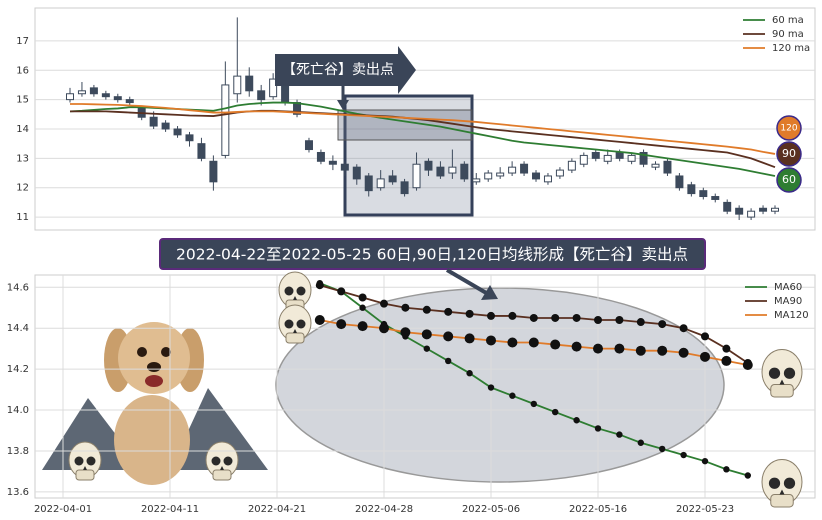 The height and width of the screenshot is (520, 822). What do you see at coordinates (491, 509) in the screenshot?
I see `x-tick-label: 2022-05-06` at bounding box center [491, 509].